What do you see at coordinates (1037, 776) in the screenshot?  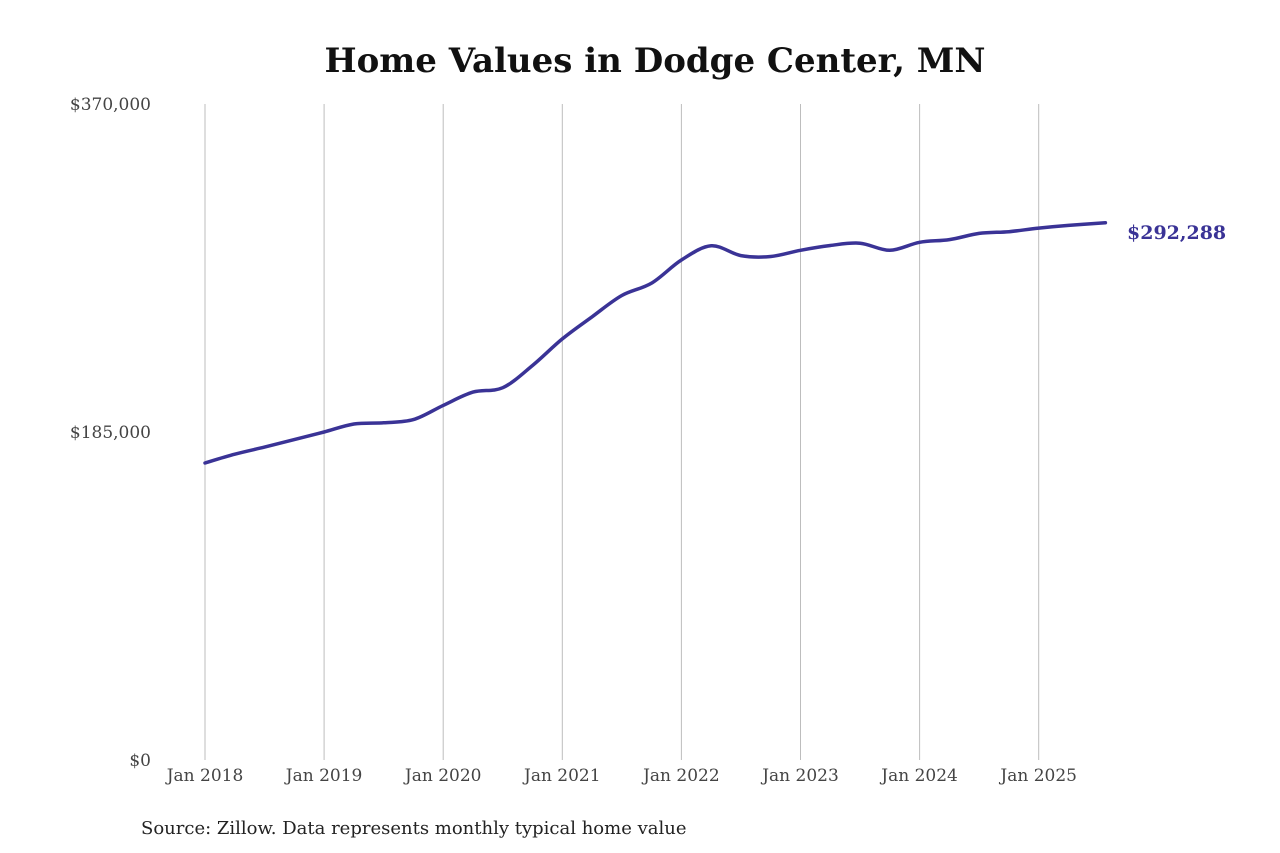 I see `x-tick-label: Jan 2025` at bounding box center [1037, 776].